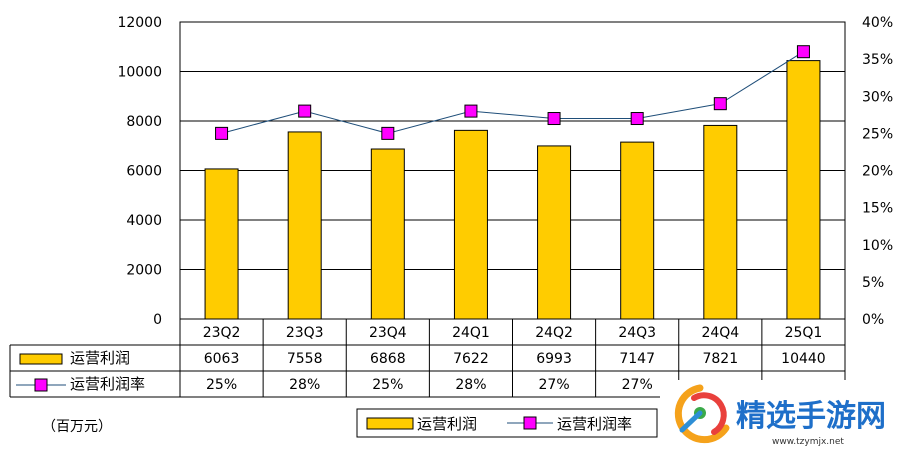 This screenshot has height=454, width=914. Describe the element at coordinates (139, 23) in the screenshot. I see `y-tick-label: 12000` at that location.